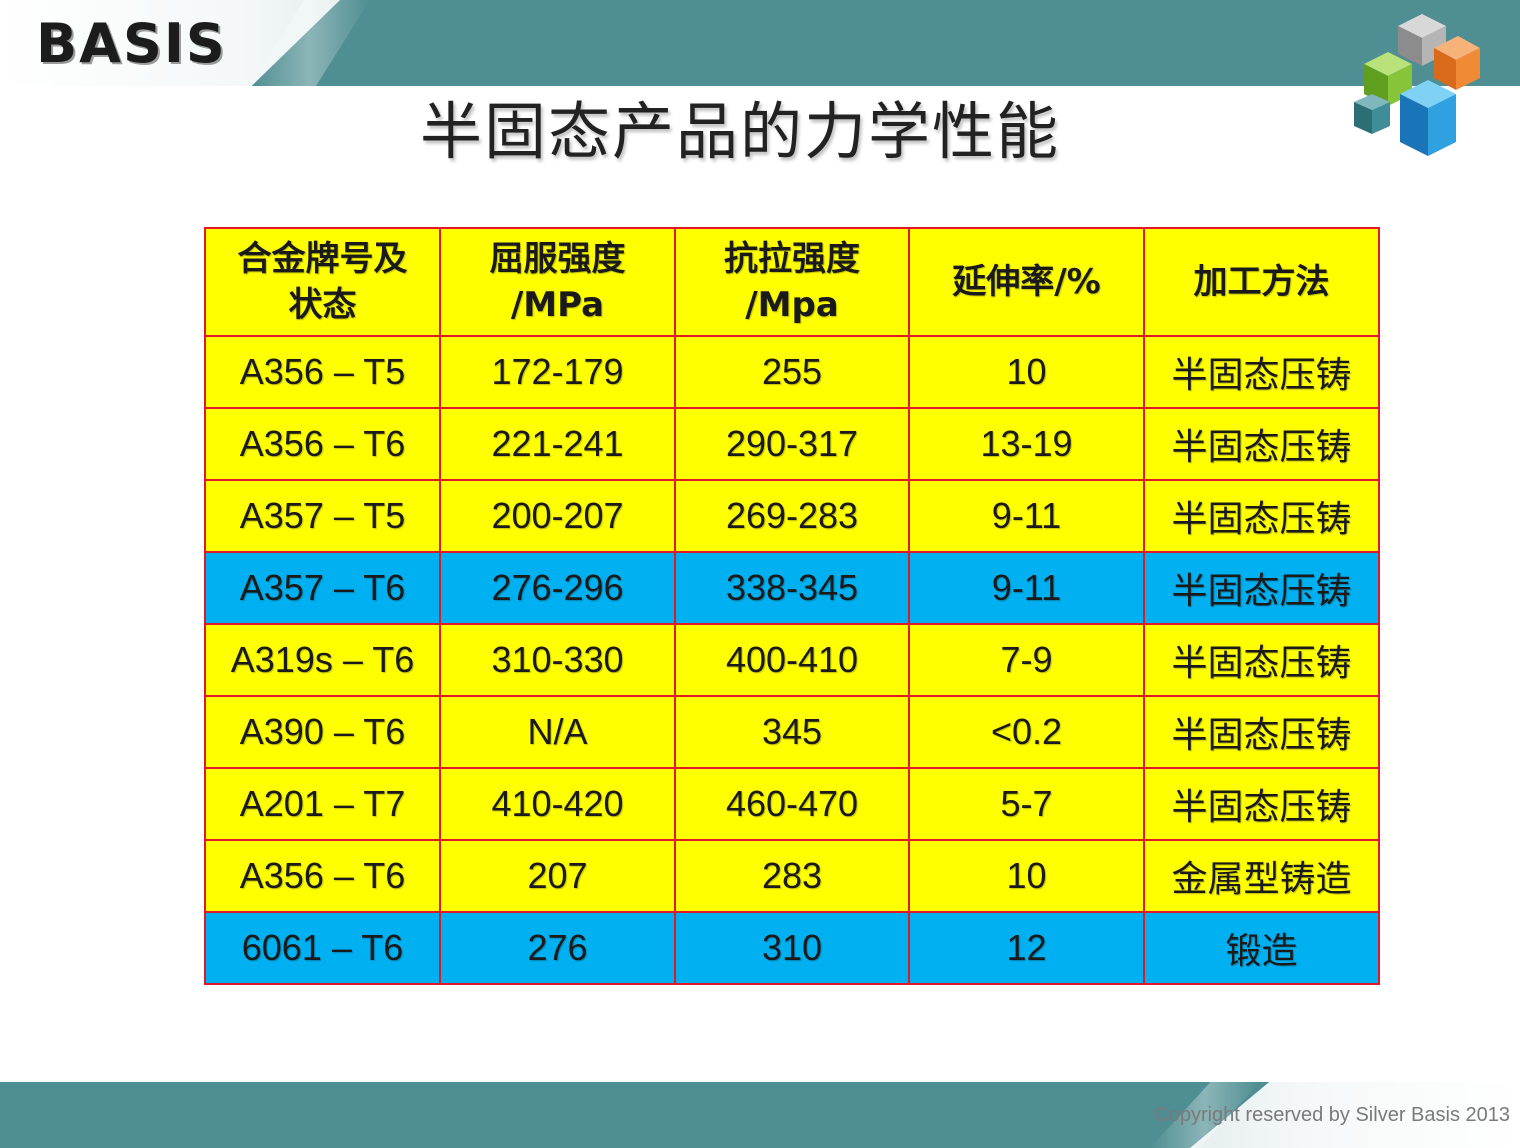 The width and height of the screenshot is (1520, 1148). What do you see at coordinates (322, 732) in the screenshot?
I see `alloy-cell: A390 – T6` at bounding box center [322, 732].